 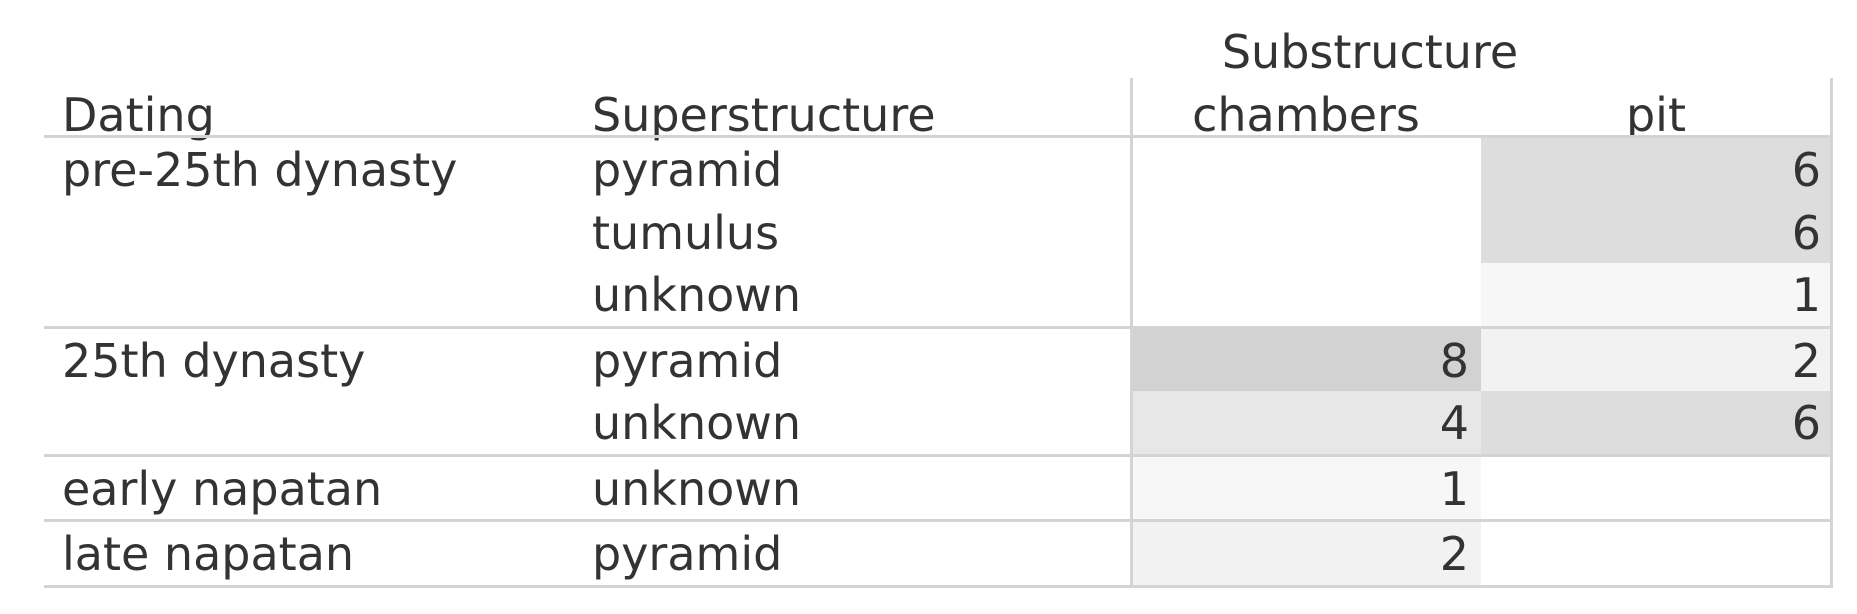 I want to click on value-label: 4, so click(x=1454, y=423).